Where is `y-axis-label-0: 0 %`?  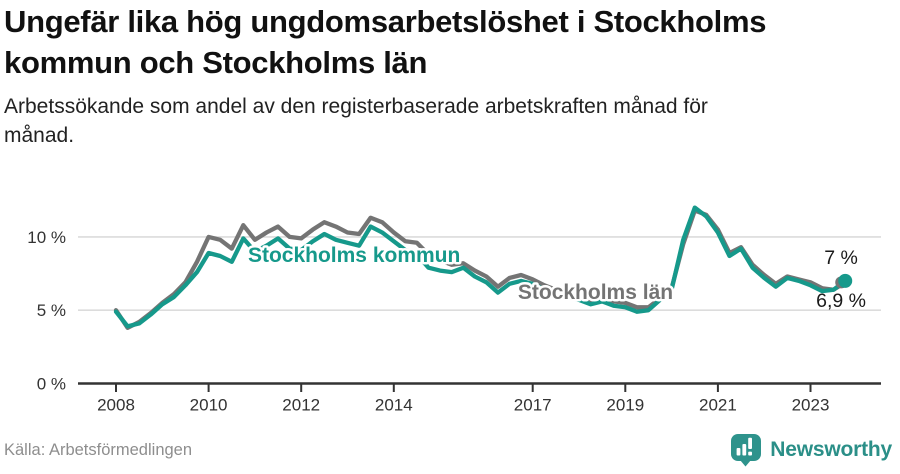 y-axis-label-0: 0 % is located at coordinates (51, 384).